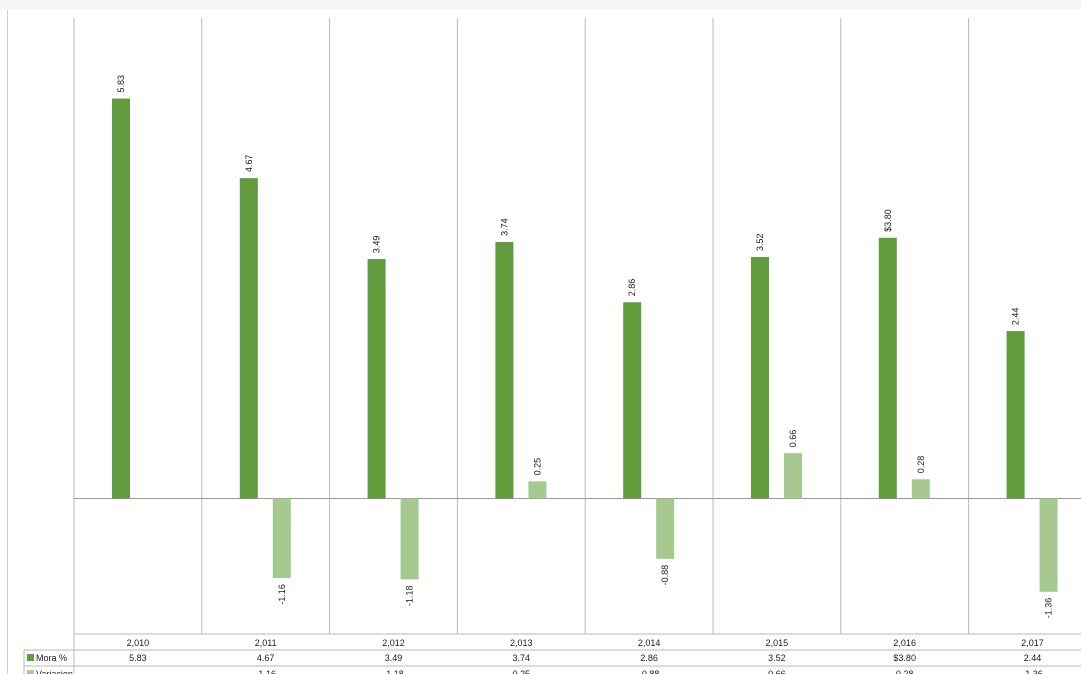 The height and width of the screenshot is (674, 1081). Describe the element at coordinates (504, 227) in the screenshot. I see `bar-data-label: 3.74` at that location.